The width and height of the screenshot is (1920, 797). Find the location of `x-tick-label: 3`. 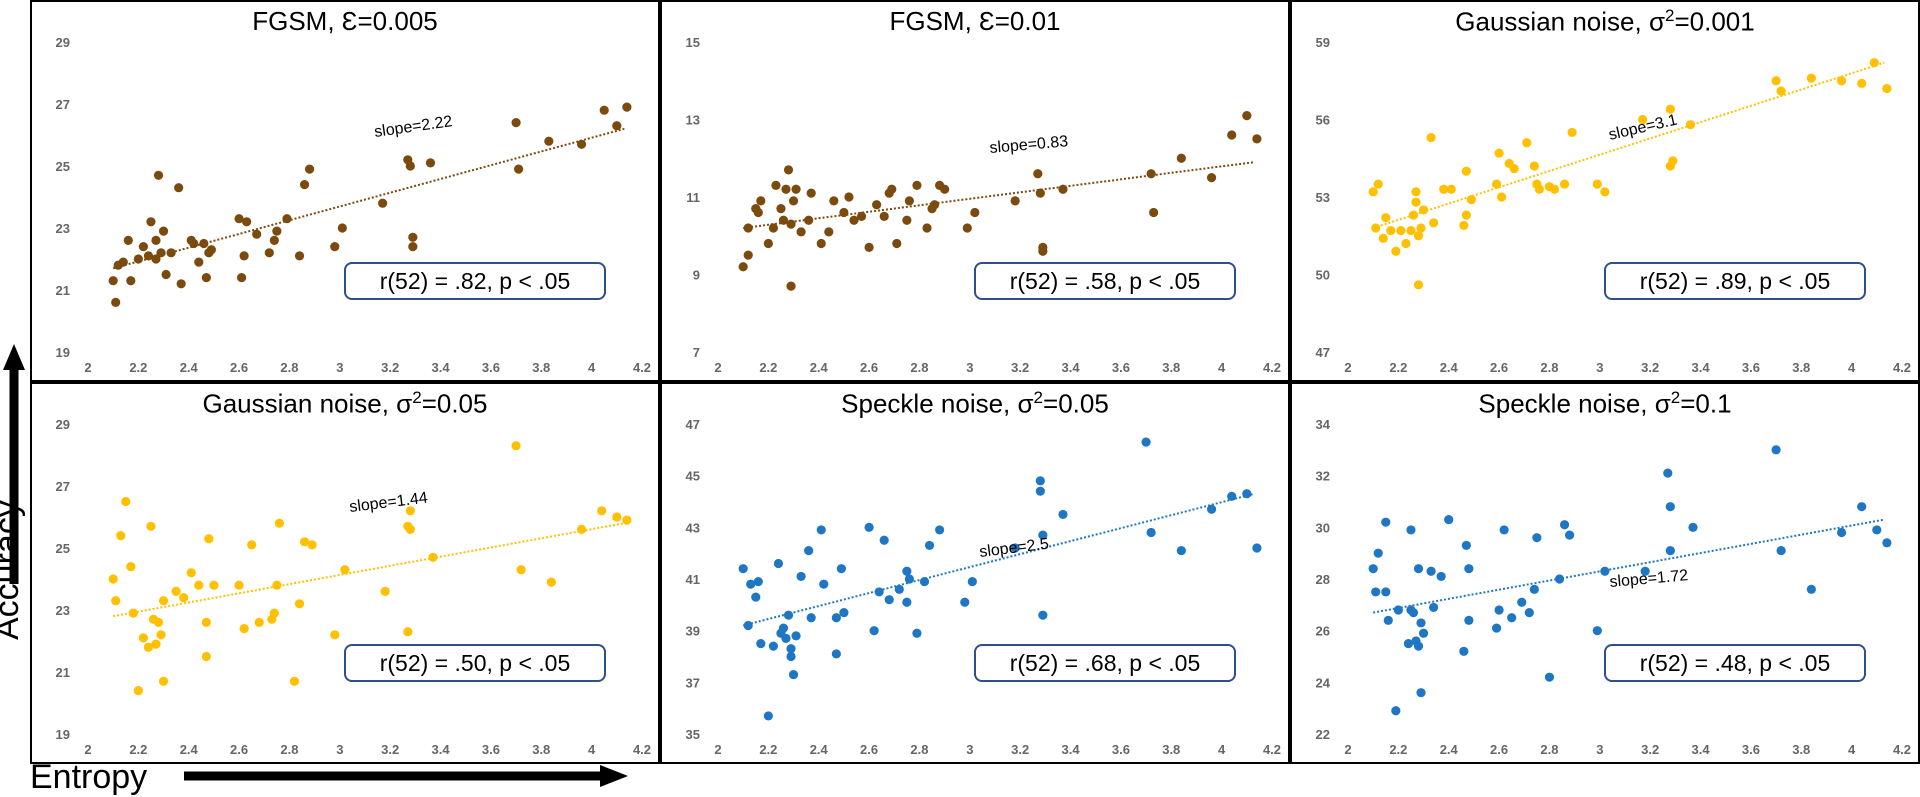

x-tick-label: 3 is located at coordinates (969, 367).